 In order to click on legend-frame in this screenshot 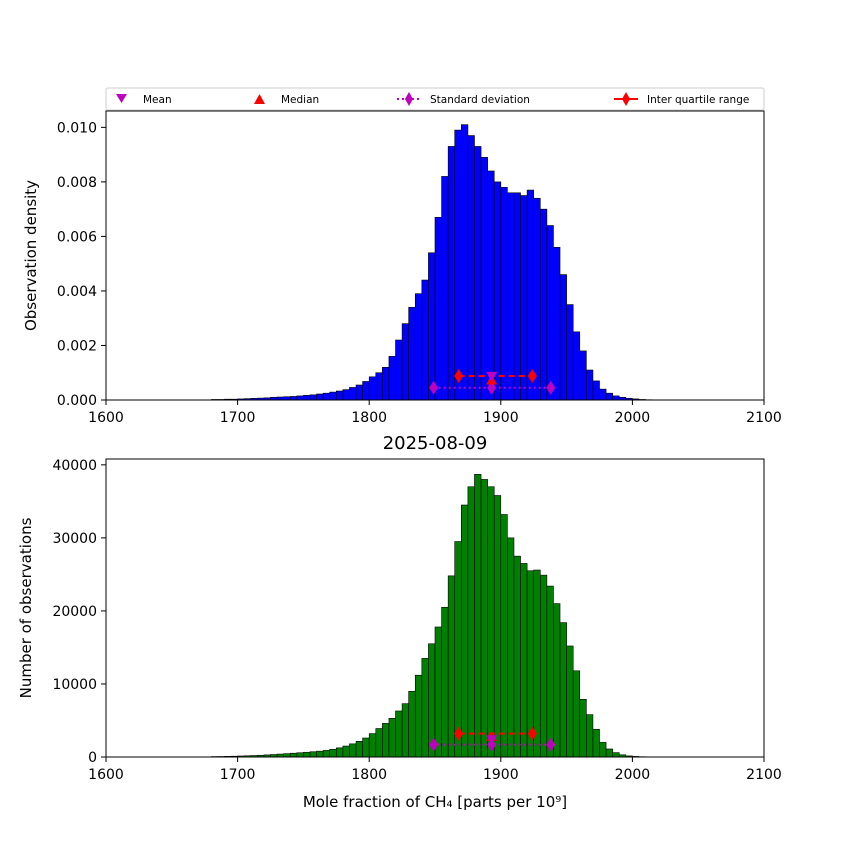, I will do `click(435, 99)`.